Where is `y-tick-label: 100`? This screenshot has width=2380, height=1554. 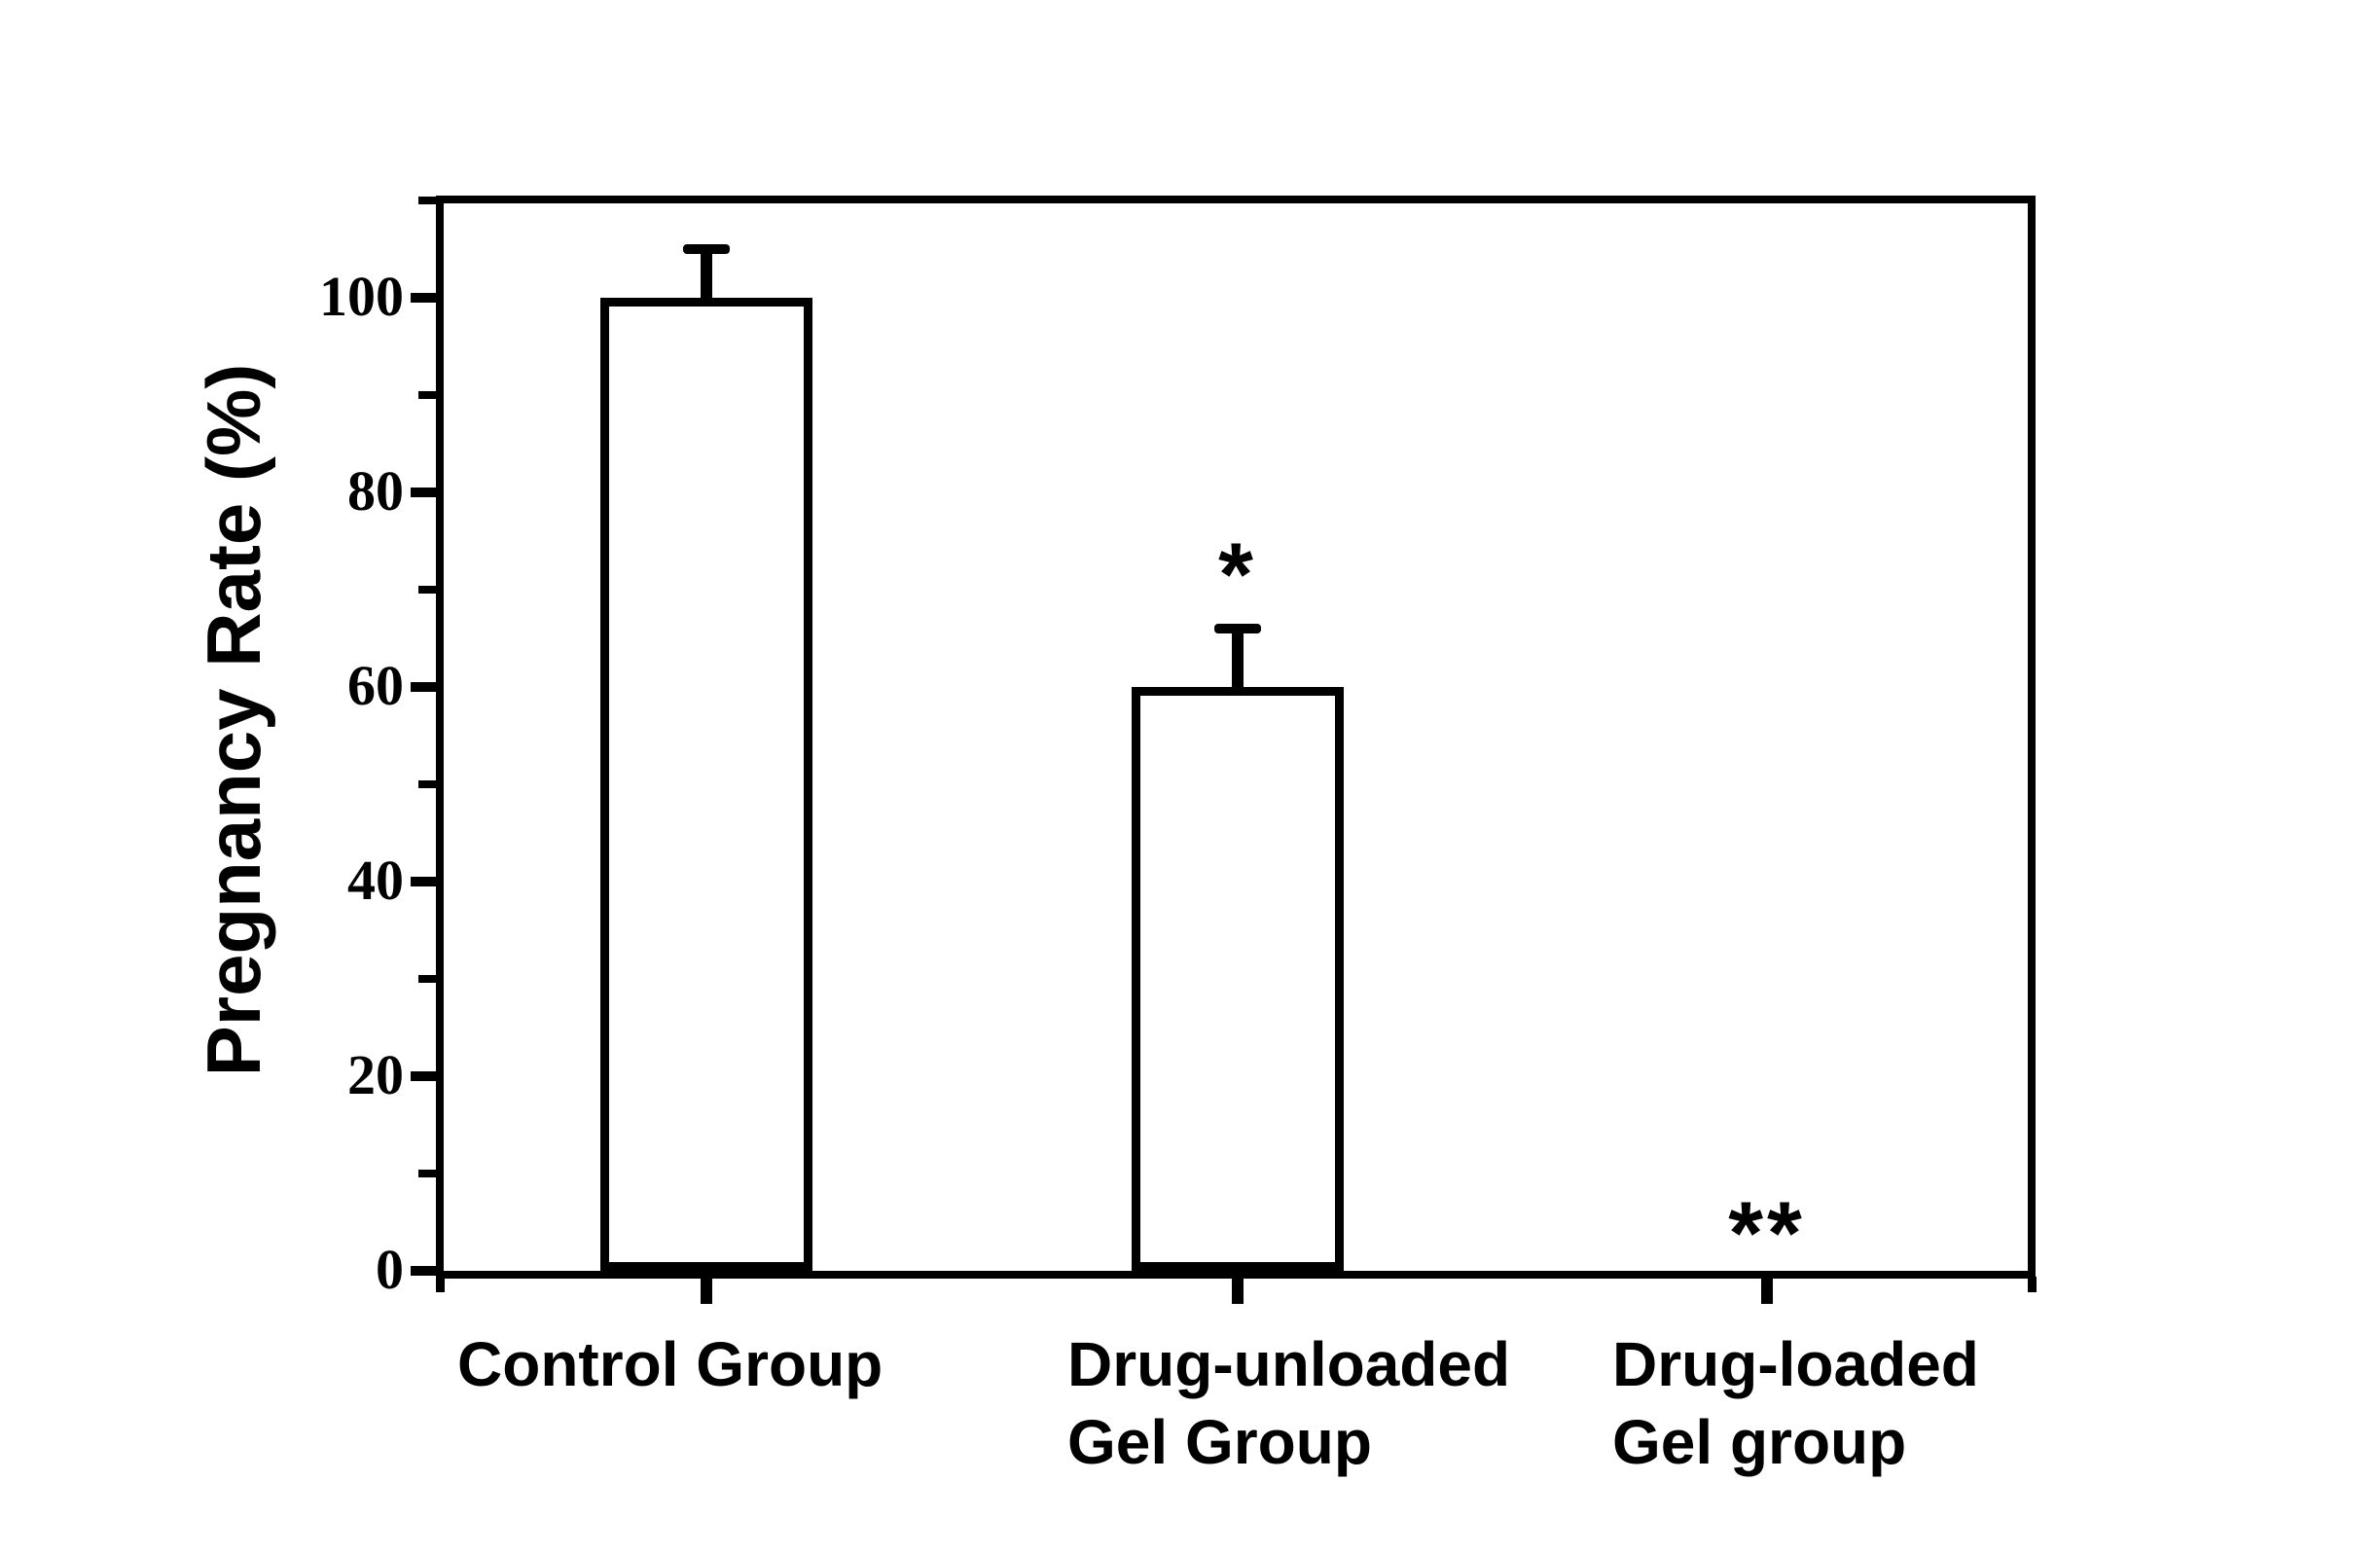 y-tick-label: 100 is located at coordinates (361, 296).